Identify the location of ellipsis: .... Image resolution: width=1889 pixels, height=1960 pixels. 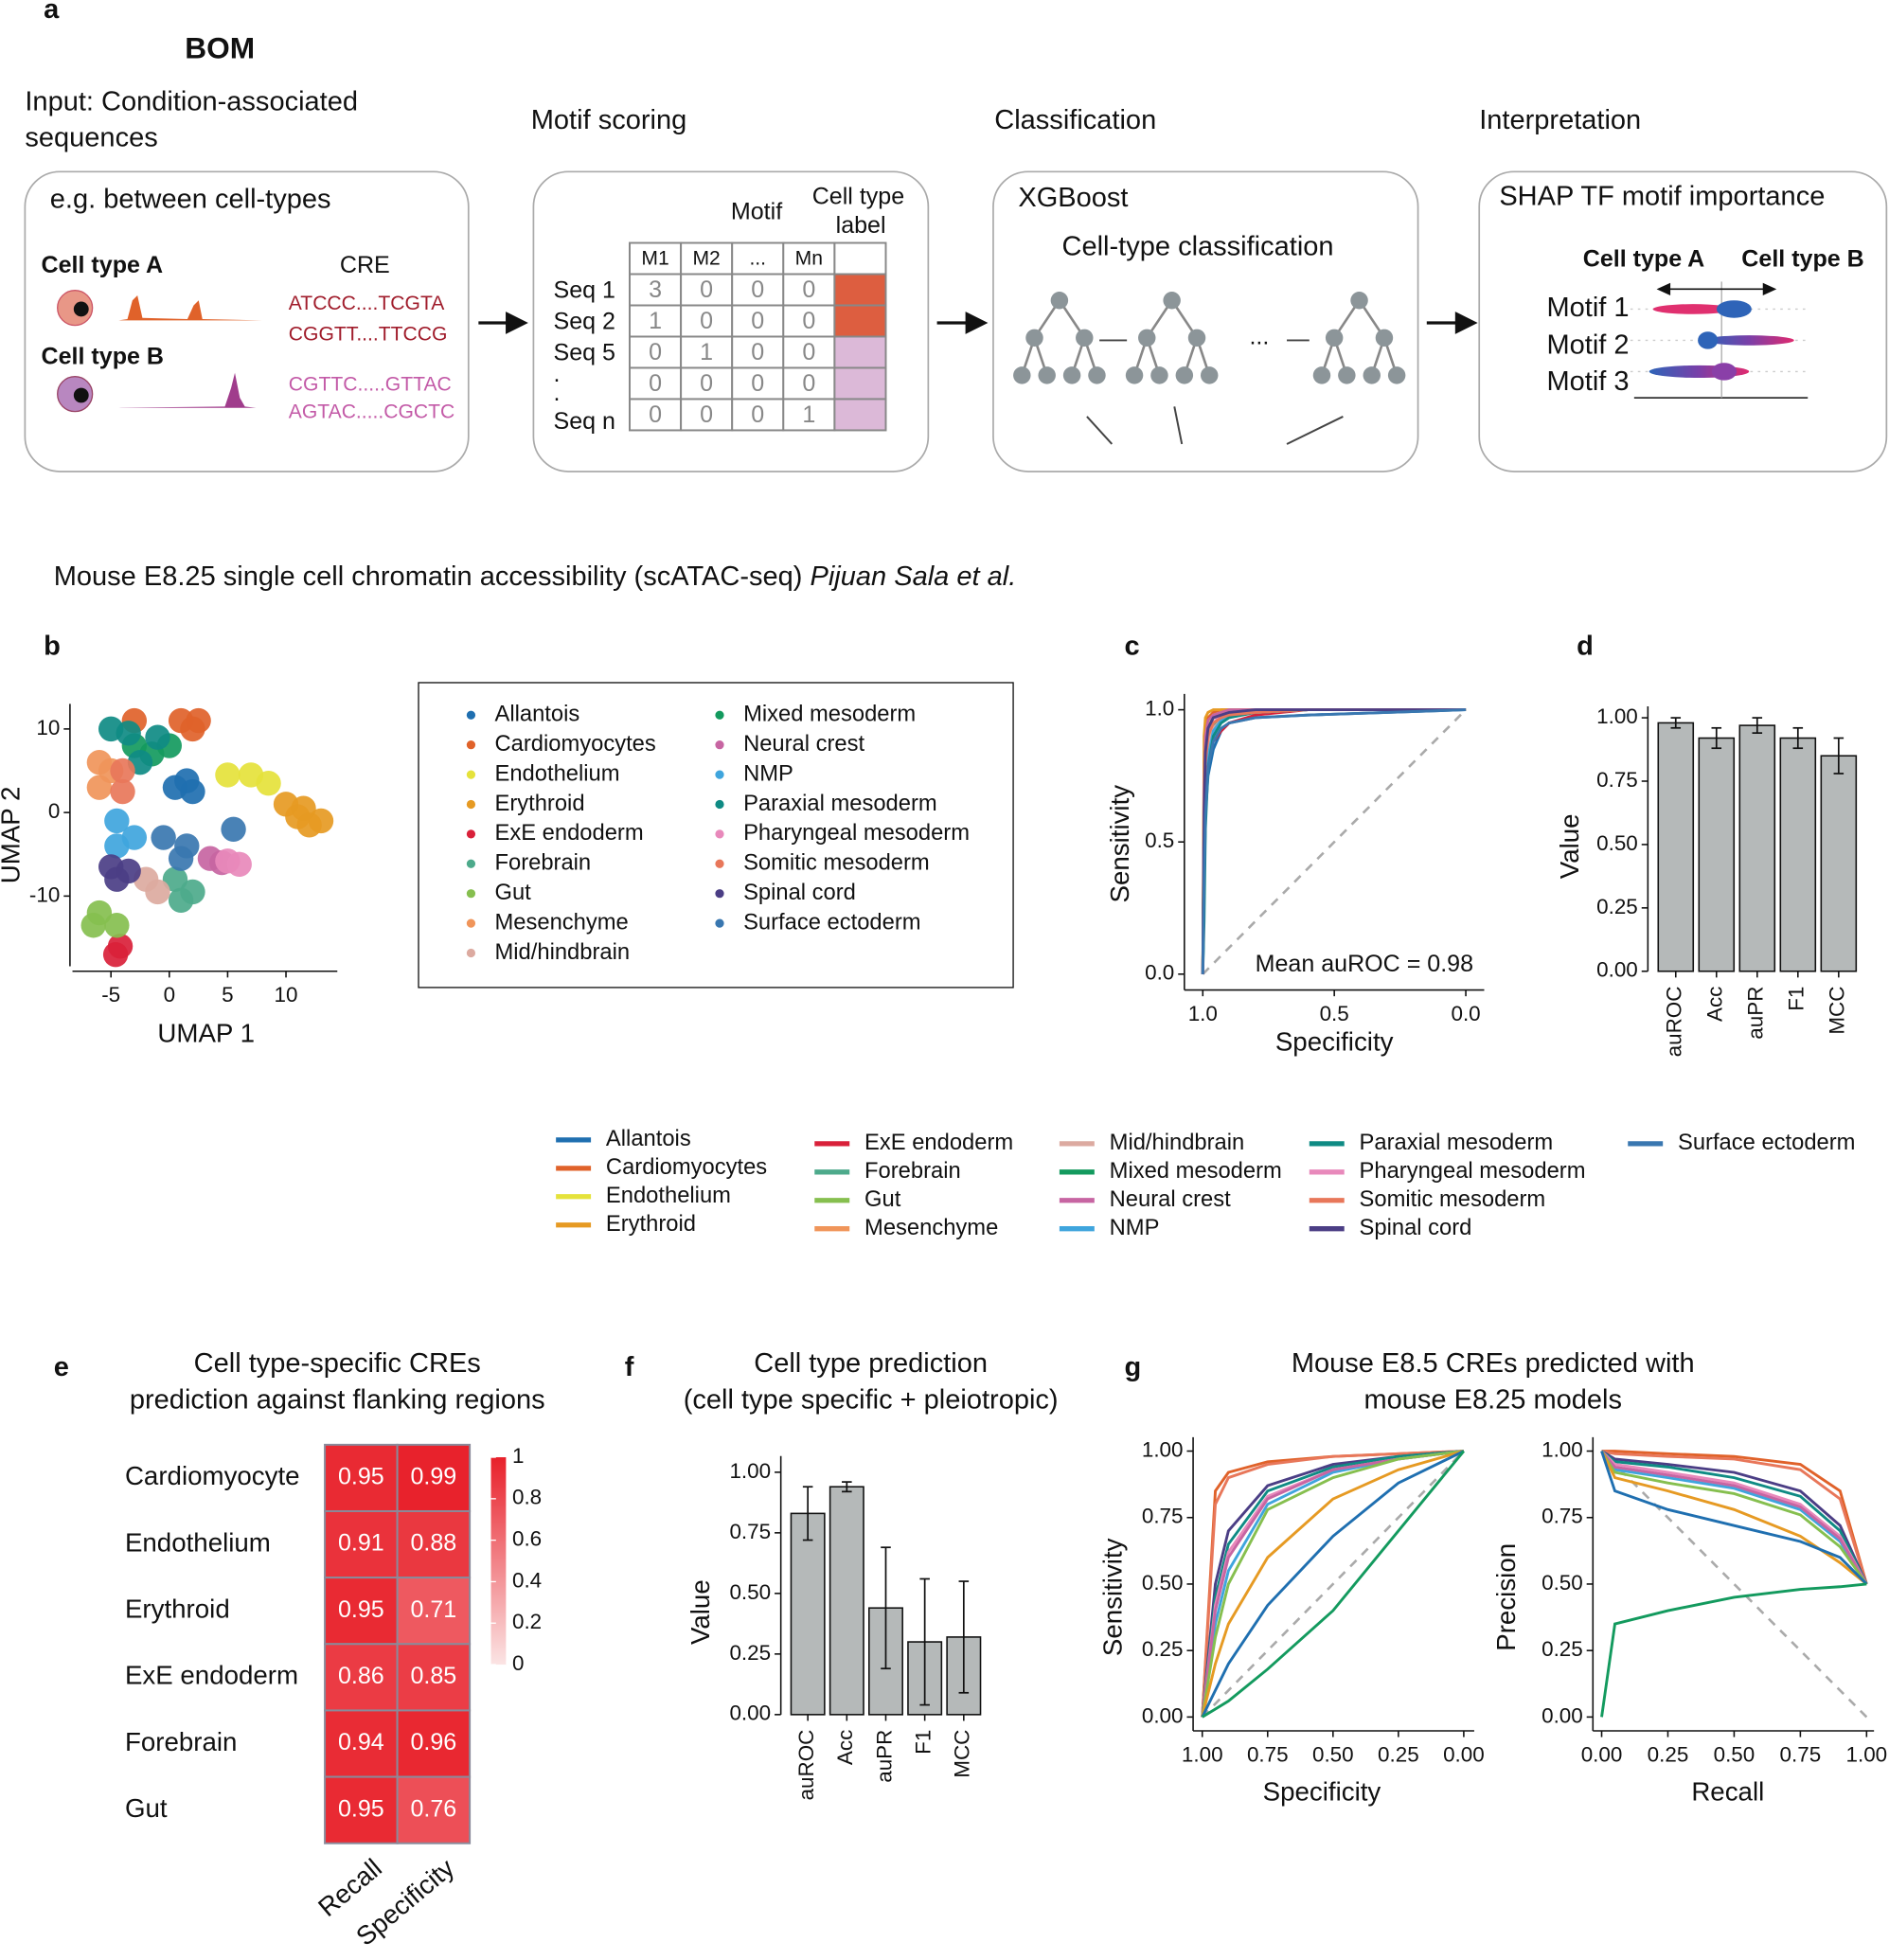
(1259, 336).